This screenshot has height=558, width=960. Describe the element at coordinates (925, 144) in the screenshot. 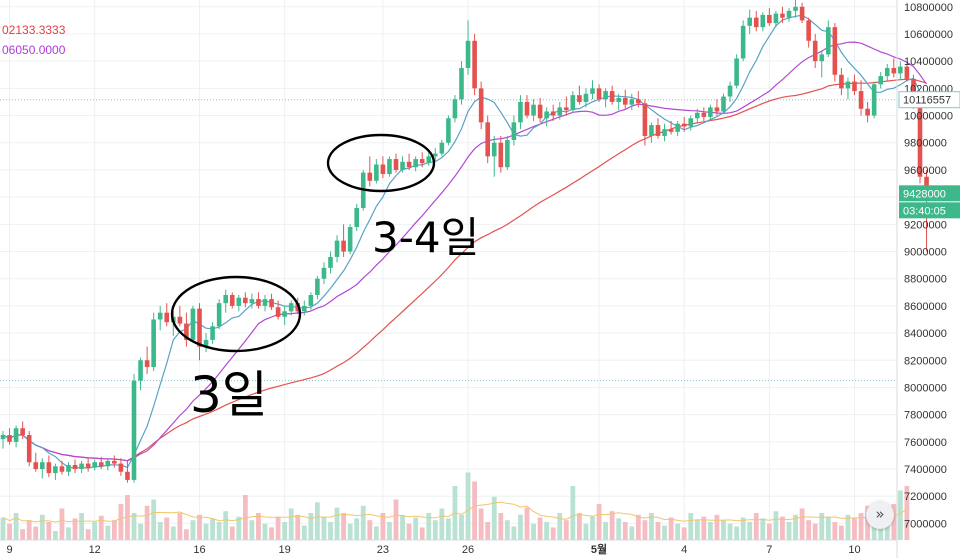

I see `y-tick-label: 9800000` at that location.